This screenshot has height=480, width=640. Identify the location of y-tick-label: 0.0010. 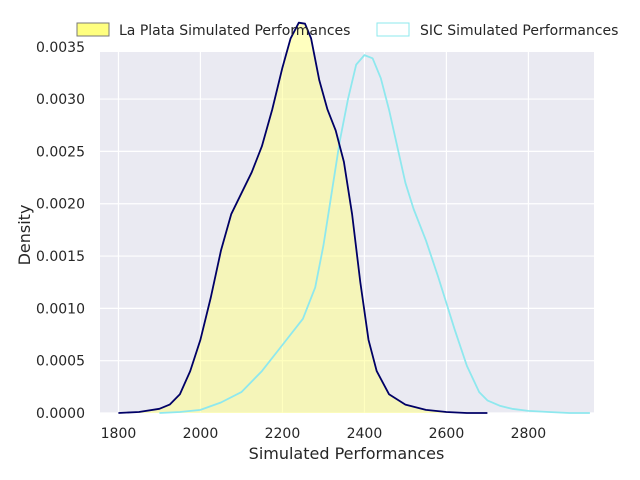
(60, 309).